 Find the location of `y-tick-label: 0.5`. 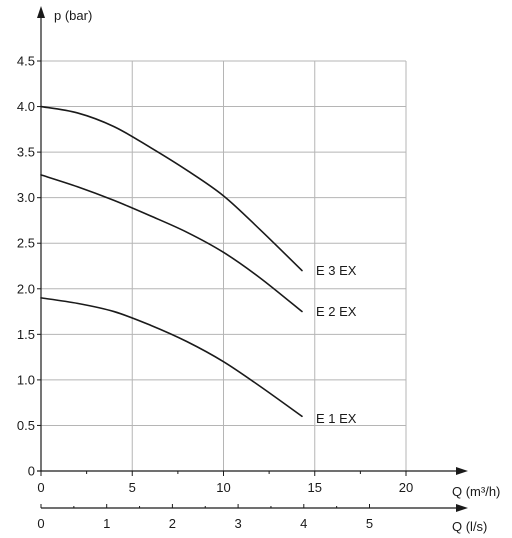

y-tick-label: 0.5 is located at coordinates (26, 425).